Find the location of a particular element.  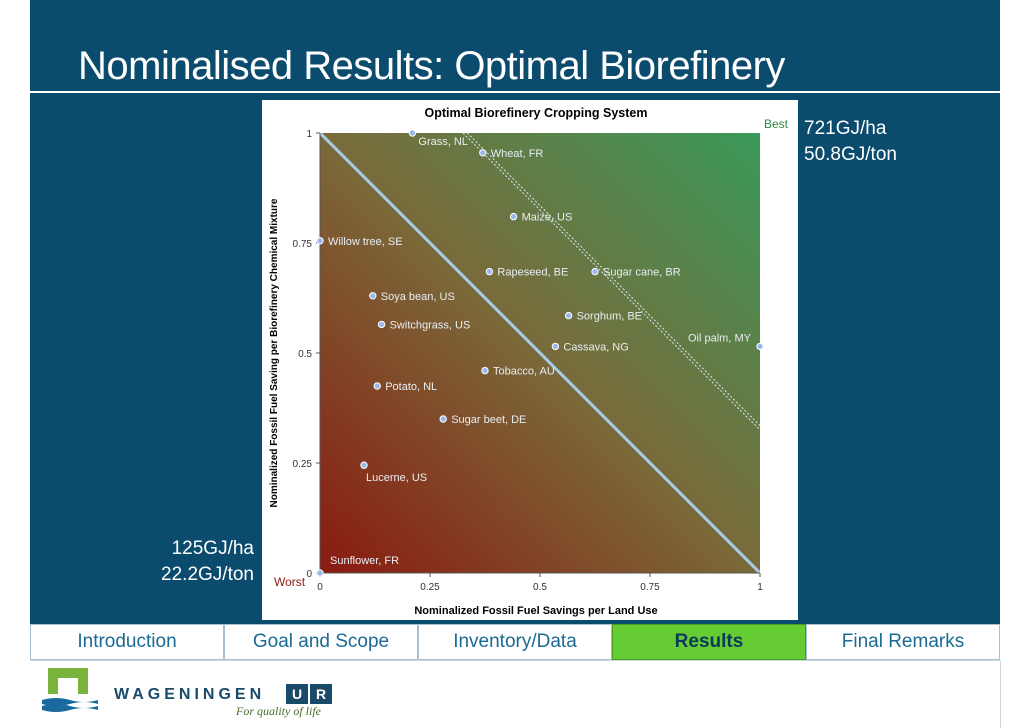

data-point-label: Tobacco, AU is located at coordinates (524, 372).